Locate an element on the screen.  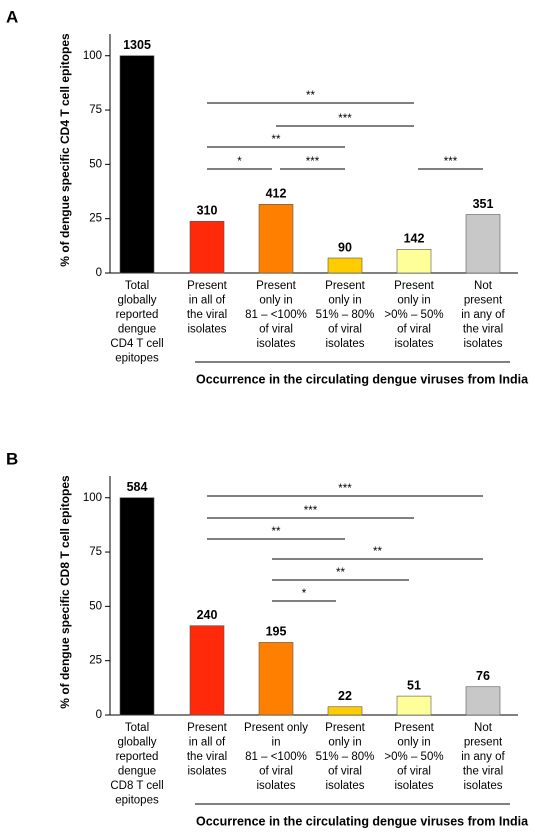
count-label: 90 is located at coordinates (345, 247).